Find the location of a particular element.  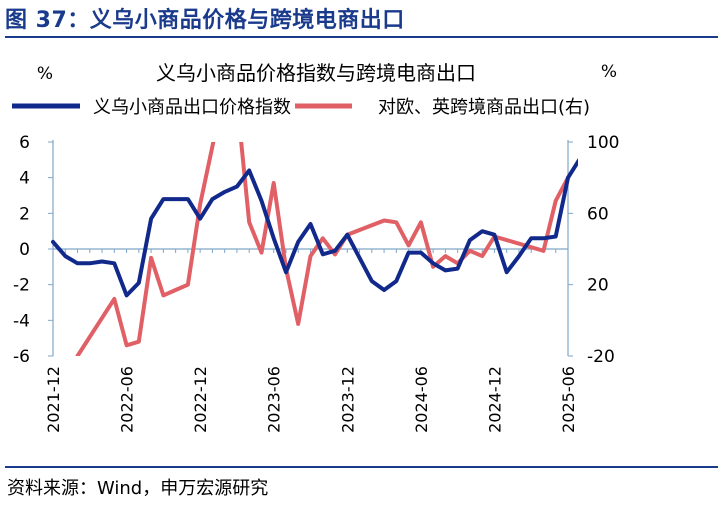

right-tick-label: 100 is located at coordinates (603, 143).